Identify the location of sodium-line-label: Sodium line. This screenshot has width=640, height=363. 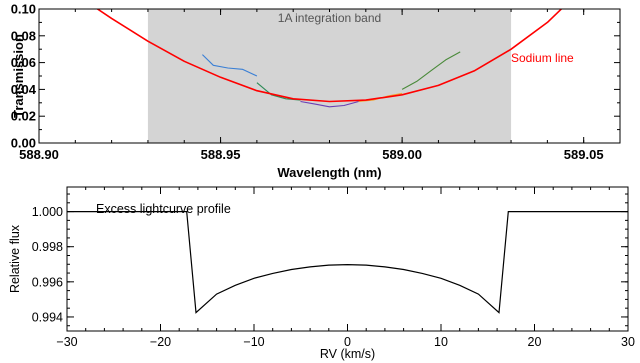
(542, 58).